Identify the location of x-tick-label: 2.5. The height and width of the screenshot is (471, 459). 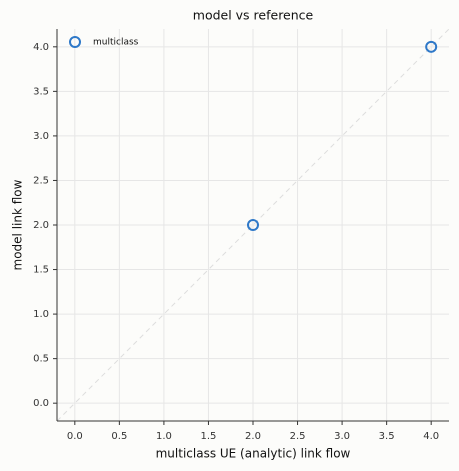
(298, 436).